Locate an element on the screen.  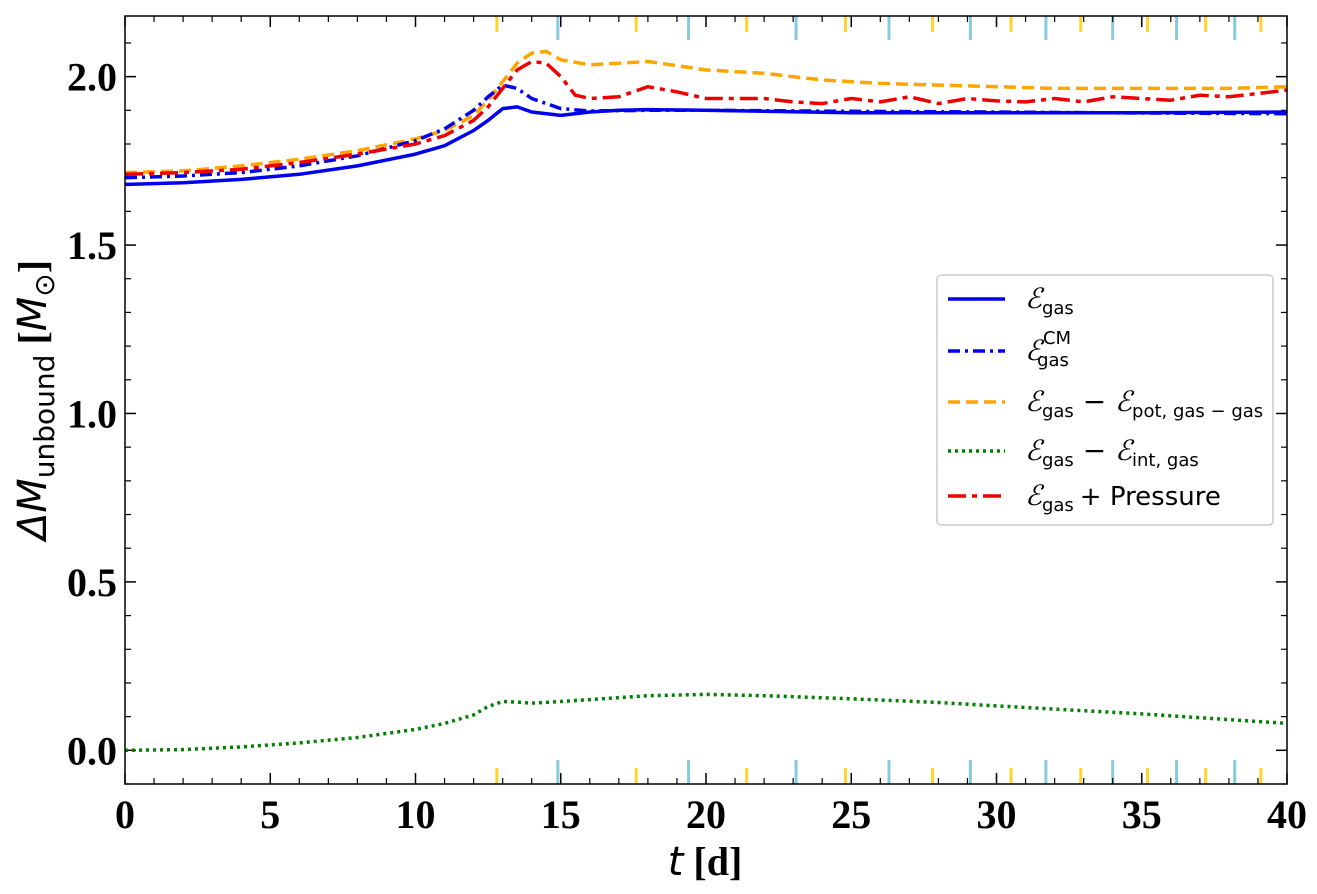
legend-label-3: ℰgas − ℰint, gas is located at coordinates (1112, 452).